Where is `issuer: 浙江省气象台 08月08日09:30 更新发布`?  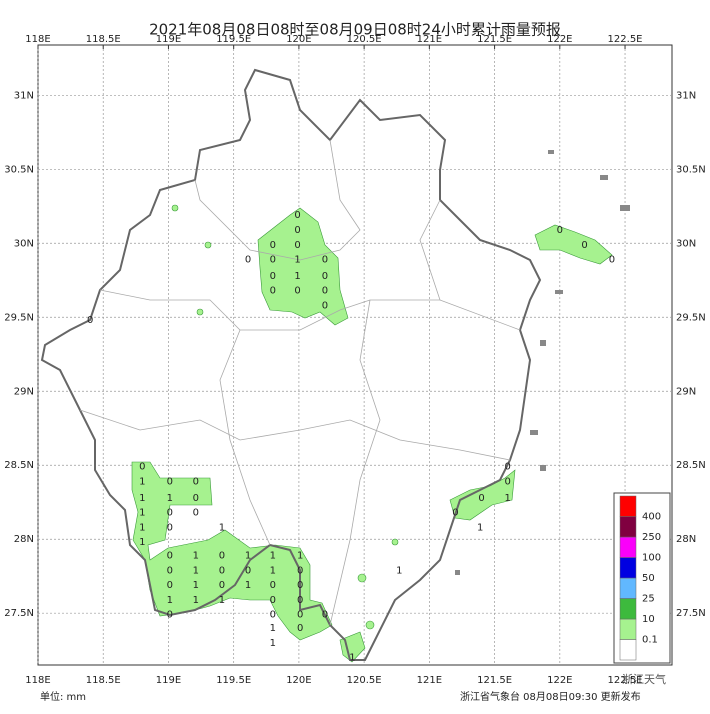
issuer: 浙江省气象台 08月08日09:30 更新发布 is located at coordinates (550, 696).